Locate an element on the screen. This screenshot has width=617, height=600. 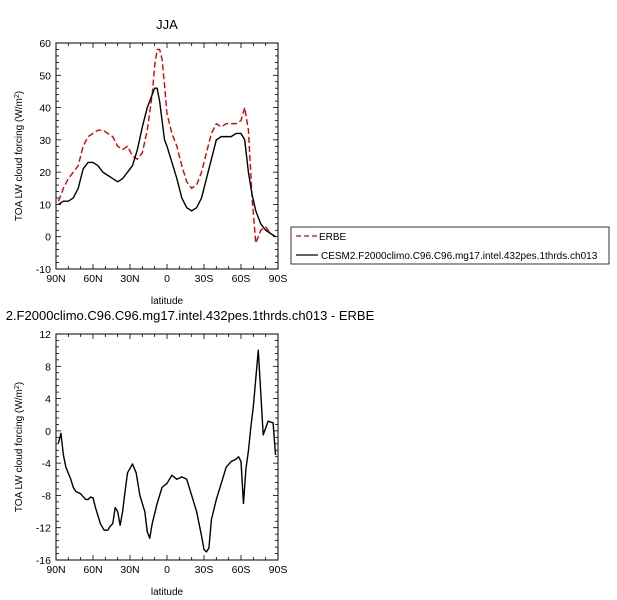
series-layer-top is located at coordinates (166, 146).